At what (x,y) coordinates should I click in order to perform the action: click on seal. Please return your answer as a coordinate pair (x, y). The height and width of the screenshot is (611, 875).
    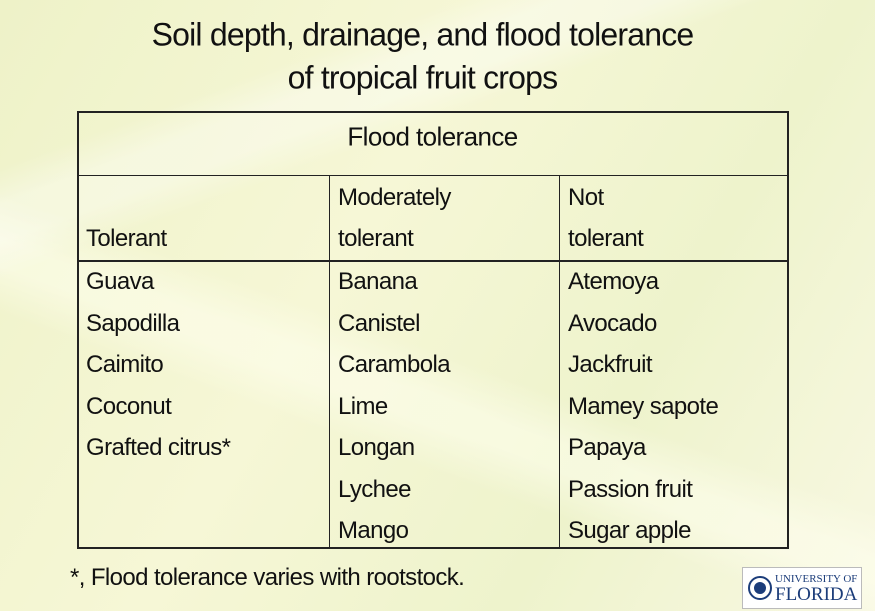
    Looking at the image, I should click on (760, 588).